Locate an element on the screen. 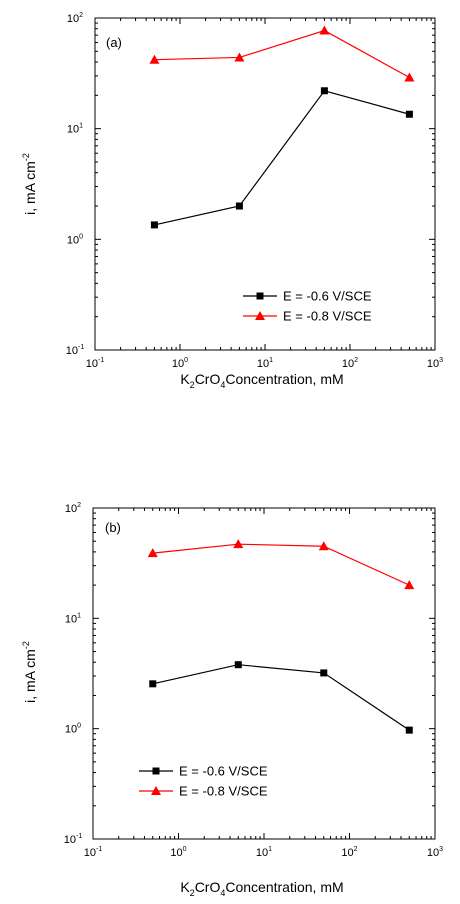  panel-label: (b) is located at coordinates (113, 527).